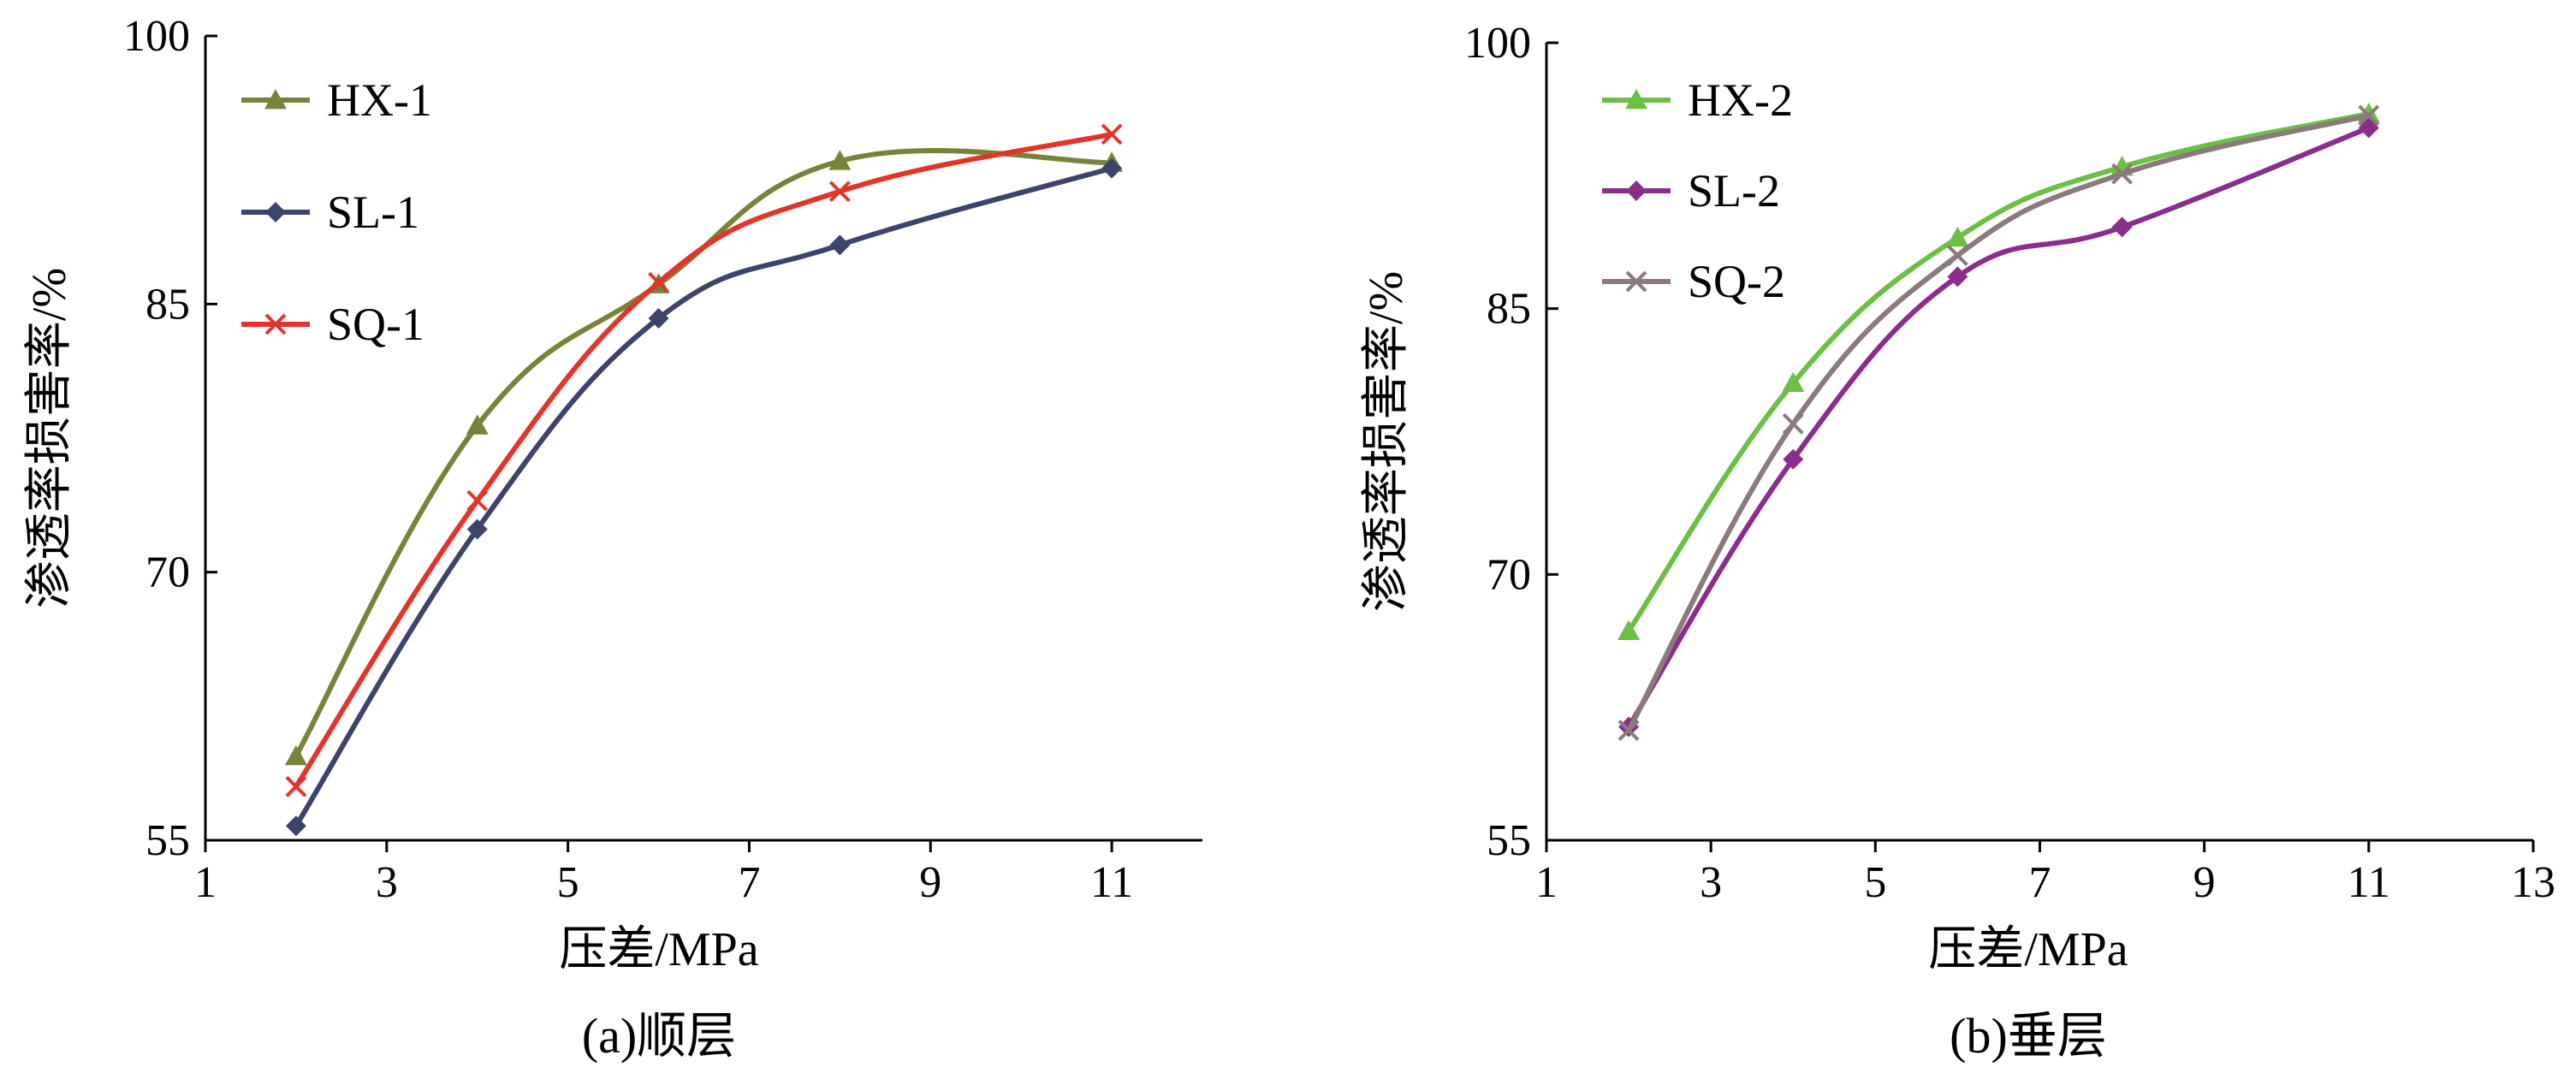 This screenshot has height=1067, width=2576. Describe the element at coordinates (1734, 190) in the screenshot. I see `legend-label: SL-2` at that location.